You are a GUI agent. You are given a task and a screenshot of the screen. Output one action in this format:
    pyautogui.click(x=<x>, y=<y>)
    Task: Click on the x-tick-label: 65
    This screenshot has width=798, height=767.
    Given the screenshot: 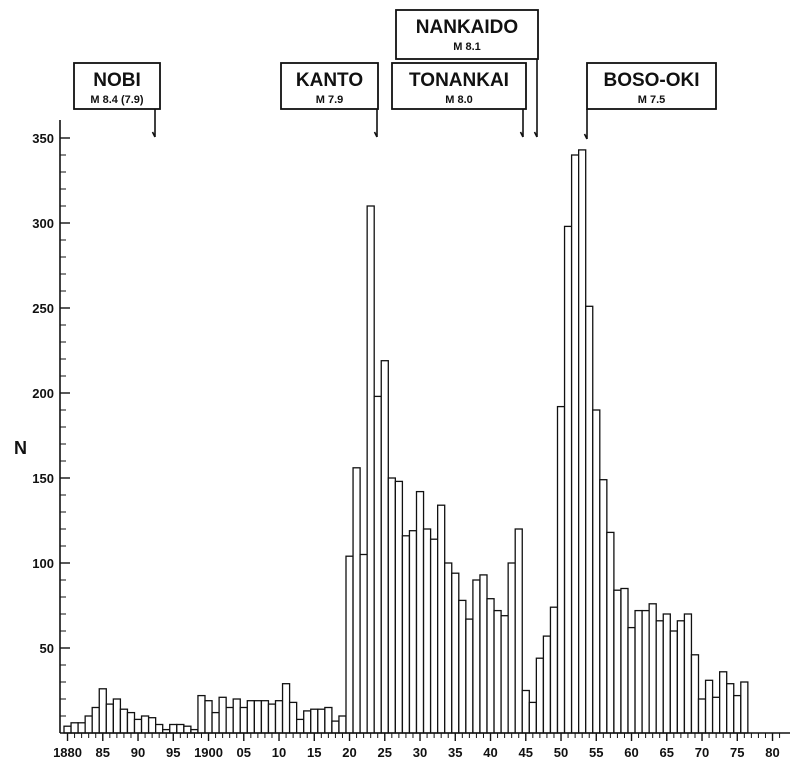 What is the action you would take?
    pyautogui.click(x=667, y=752)
    